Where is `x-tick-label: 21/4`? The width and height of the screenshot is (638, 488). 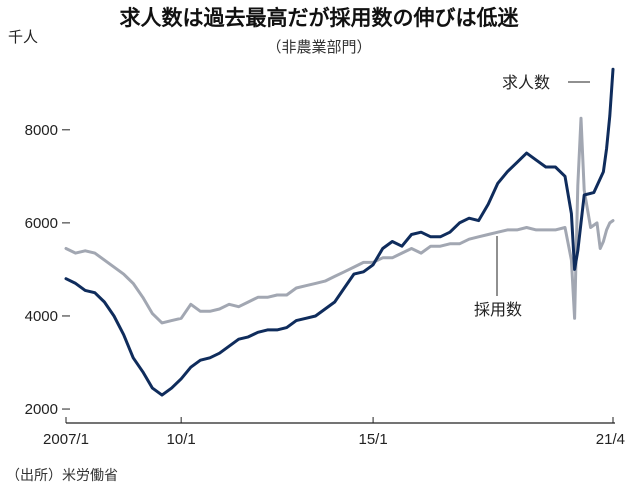 x-tick-label: 21/4 is located at coordinates (610, 439).